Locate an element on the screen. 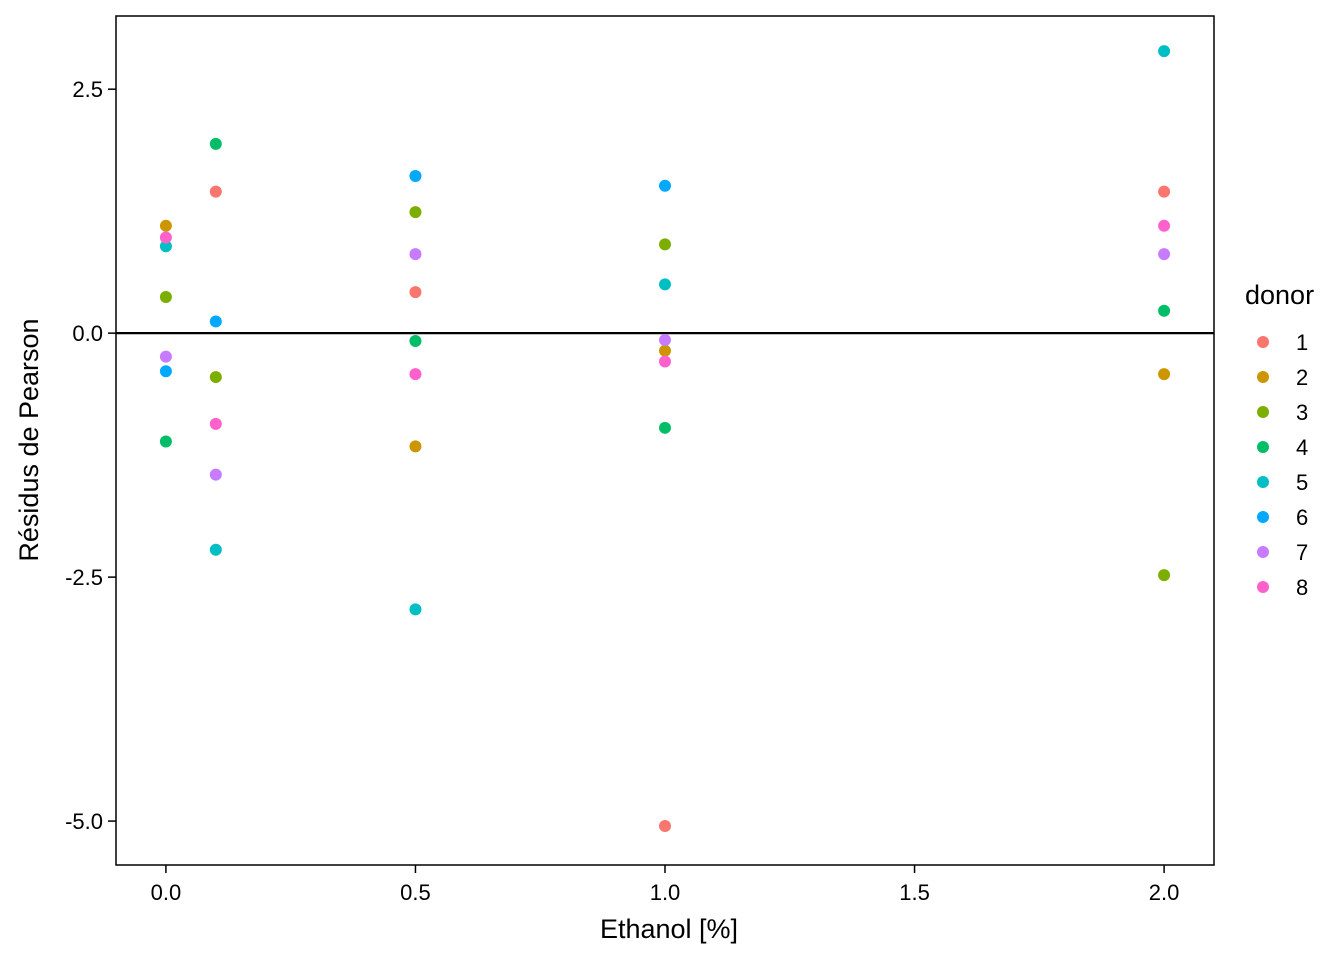 The width and height of the screenshot is (1344, 960). legend-title: donor is located at coordinates (1279, 295).